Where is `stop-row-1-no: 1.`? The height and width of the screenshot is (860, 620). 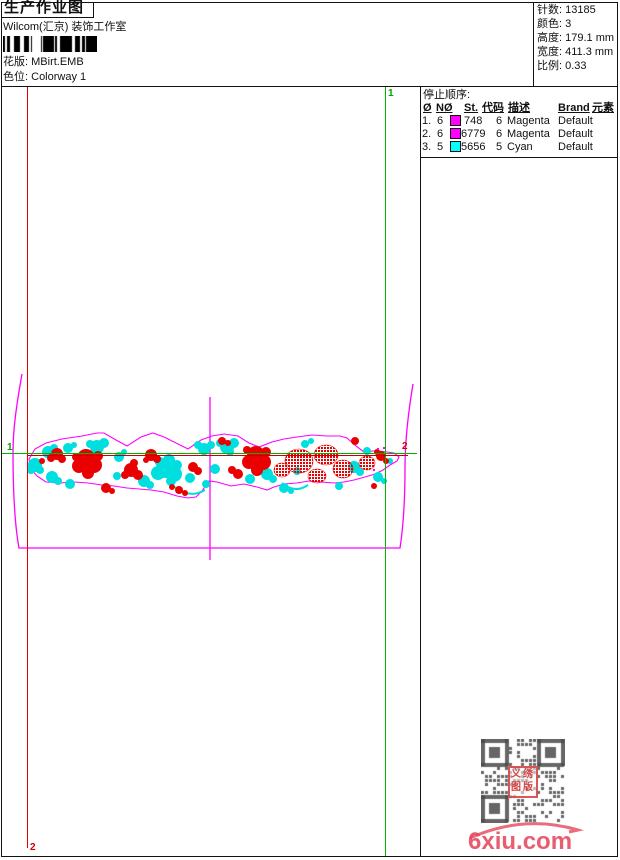
stop-row-1-no: 1. is located at coordinates (427, 121).